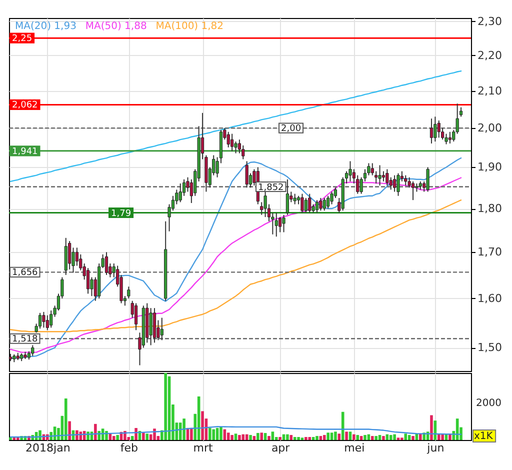 This screenshot has width=512, height=470. What do you see at coordinates (25, 339) in the screenshot?
I see `ref-line-label: 1,518` at bounding box center [25, 339].